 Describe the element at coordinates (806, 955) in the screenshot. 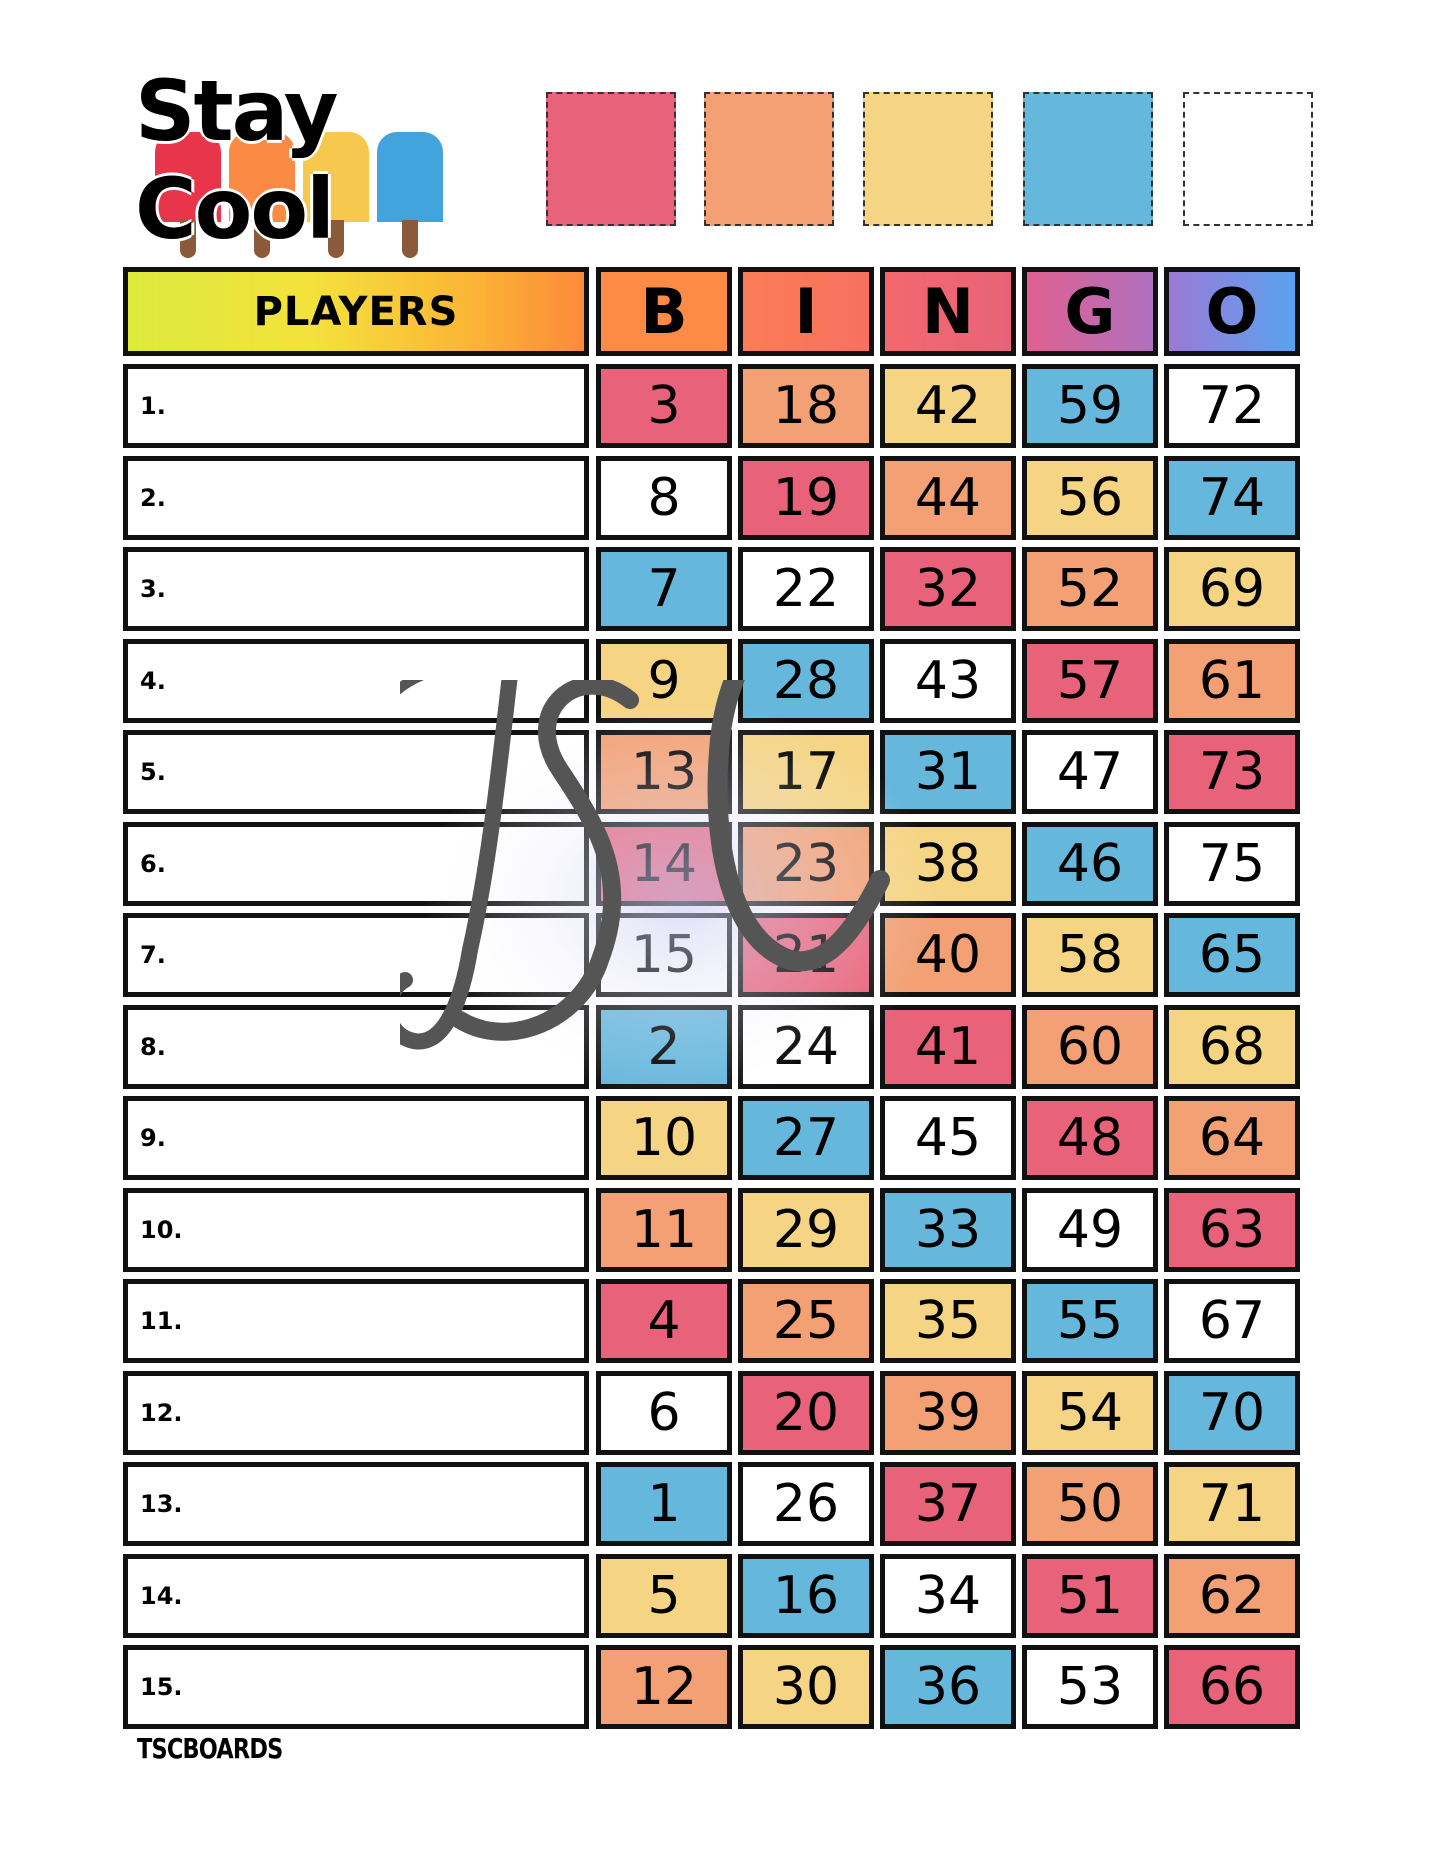

I see `bingo-number-cell: 21` at that location.